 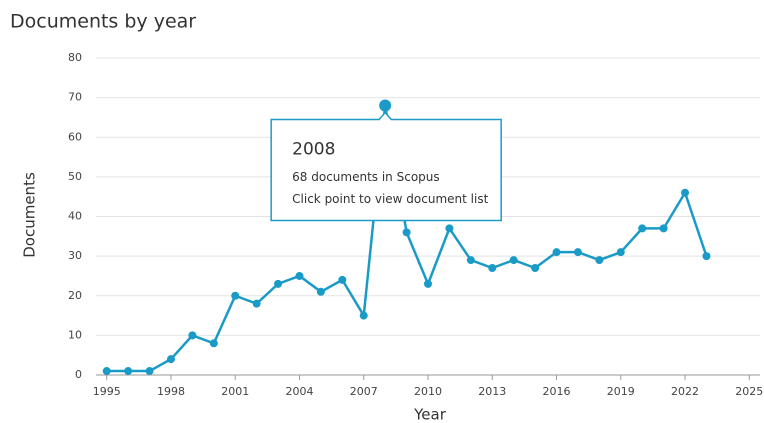 What do you see at coordinates (365, 177) in the screenshot?
I see `tooltip-line: 68 documents in Scopus` at bounding box center [365, 177].